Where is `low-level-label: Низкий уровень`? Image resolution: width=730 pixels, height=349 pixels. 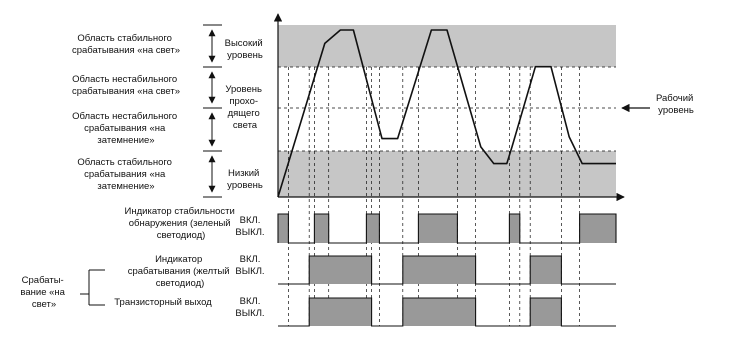 low-level-label: Низкий уровень is located at coordinates (245, 179).